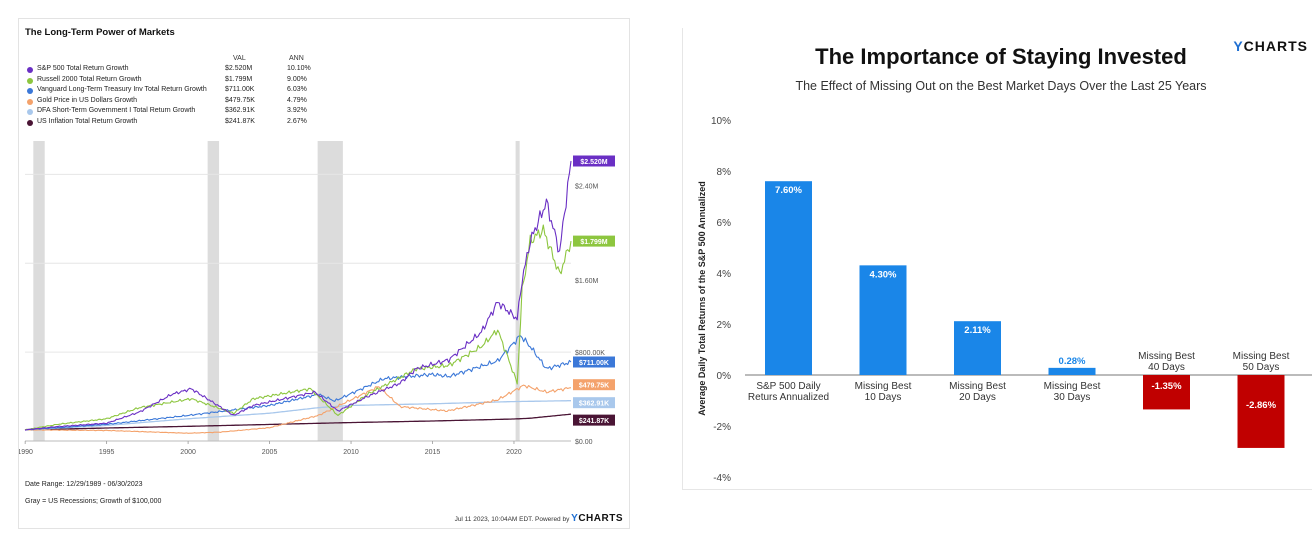 The height and width of the screenshot is (533, 1312). Describe the element at coordinates (788, 190) in the screenshot. I see `data-label: 7.60%` at that location.